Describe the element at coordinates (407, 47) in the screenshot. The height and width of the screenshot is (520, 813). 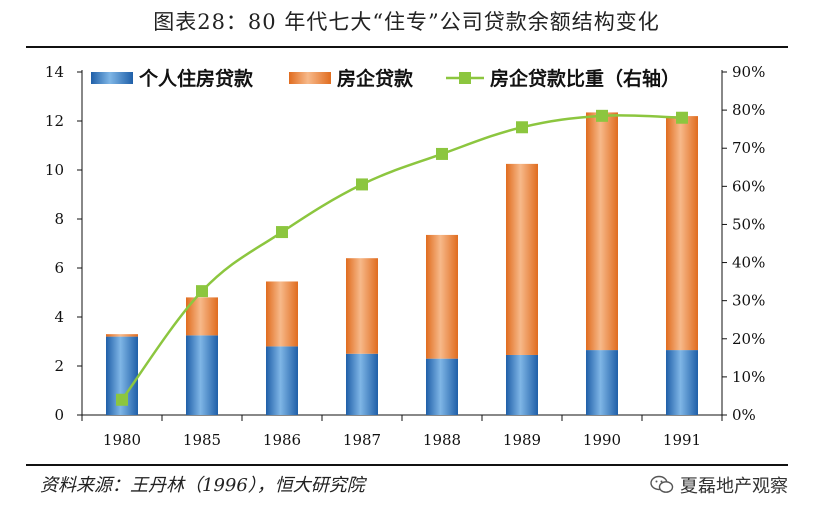
I see `top-rule` at that location.